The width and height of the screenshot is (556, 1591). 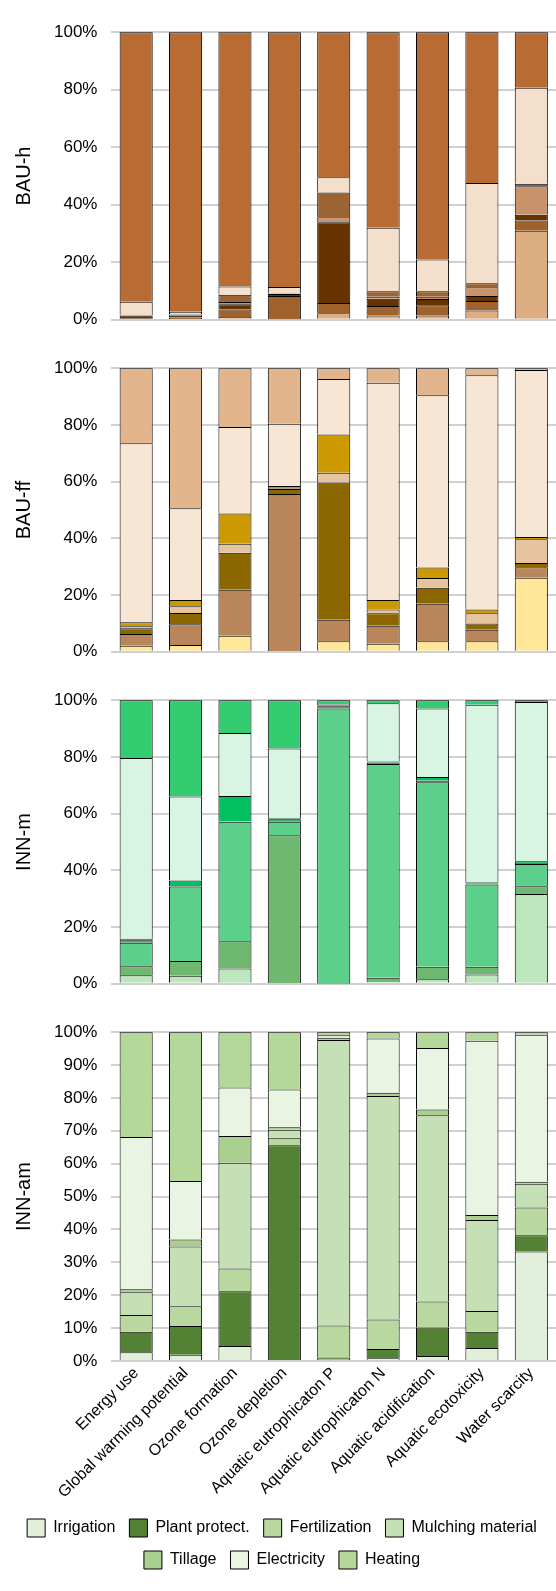 I want to click on legend-label: Electricity, so click(x=290, y=1559).